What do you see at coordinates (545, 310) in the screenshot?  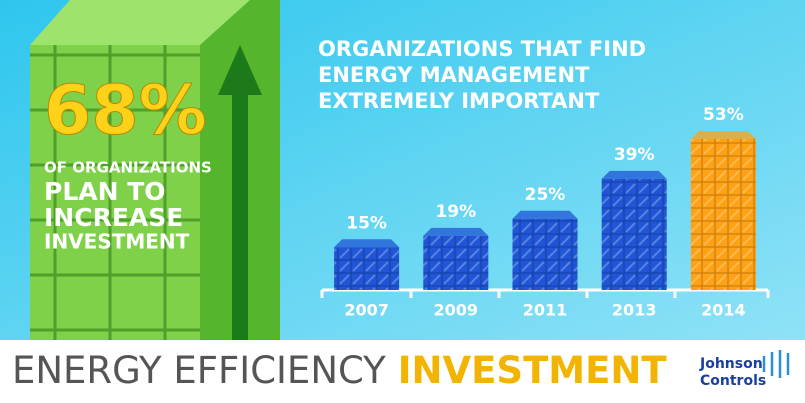 I see `x-tick-label: 2011` at bounding box center [545, 310].